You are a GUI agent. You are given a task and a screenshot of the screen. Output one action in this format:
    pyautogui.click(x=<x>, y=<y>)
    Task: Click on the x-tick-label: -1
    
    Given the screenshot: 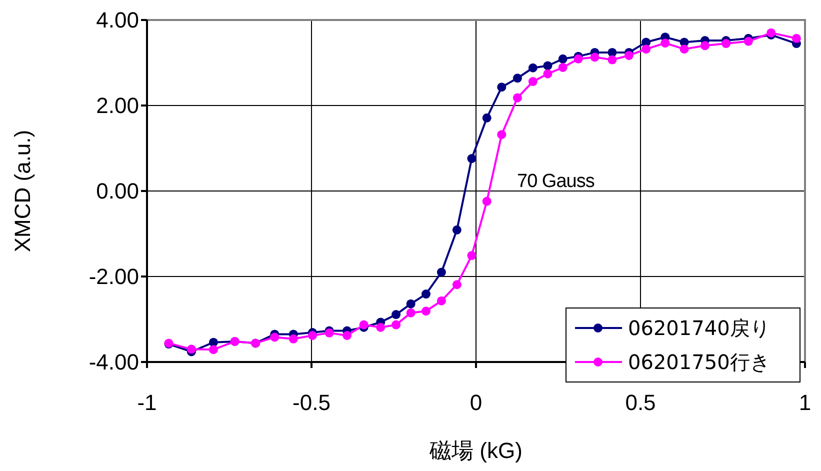 What is the action you would take?
    pyautogui.click(x=147, y=402)
    